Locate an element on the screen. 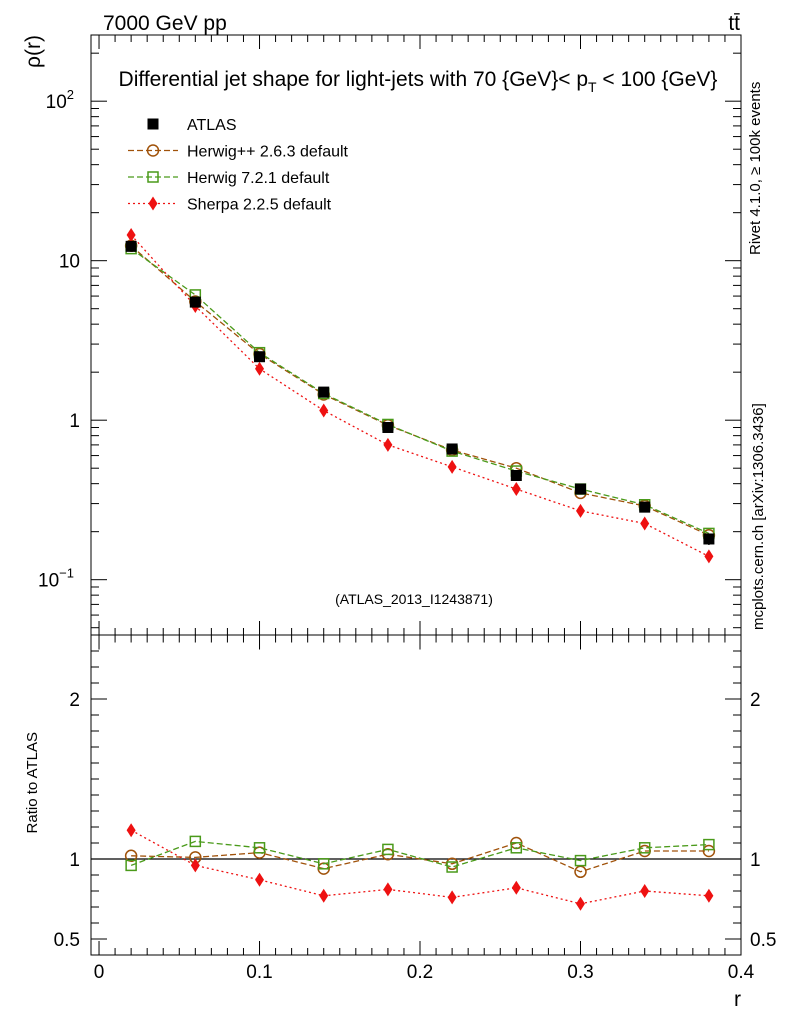 This screenshot has width=786, height=1024. legend-item: Herwig 7.2.1 default is located at coordinates (229, 178).